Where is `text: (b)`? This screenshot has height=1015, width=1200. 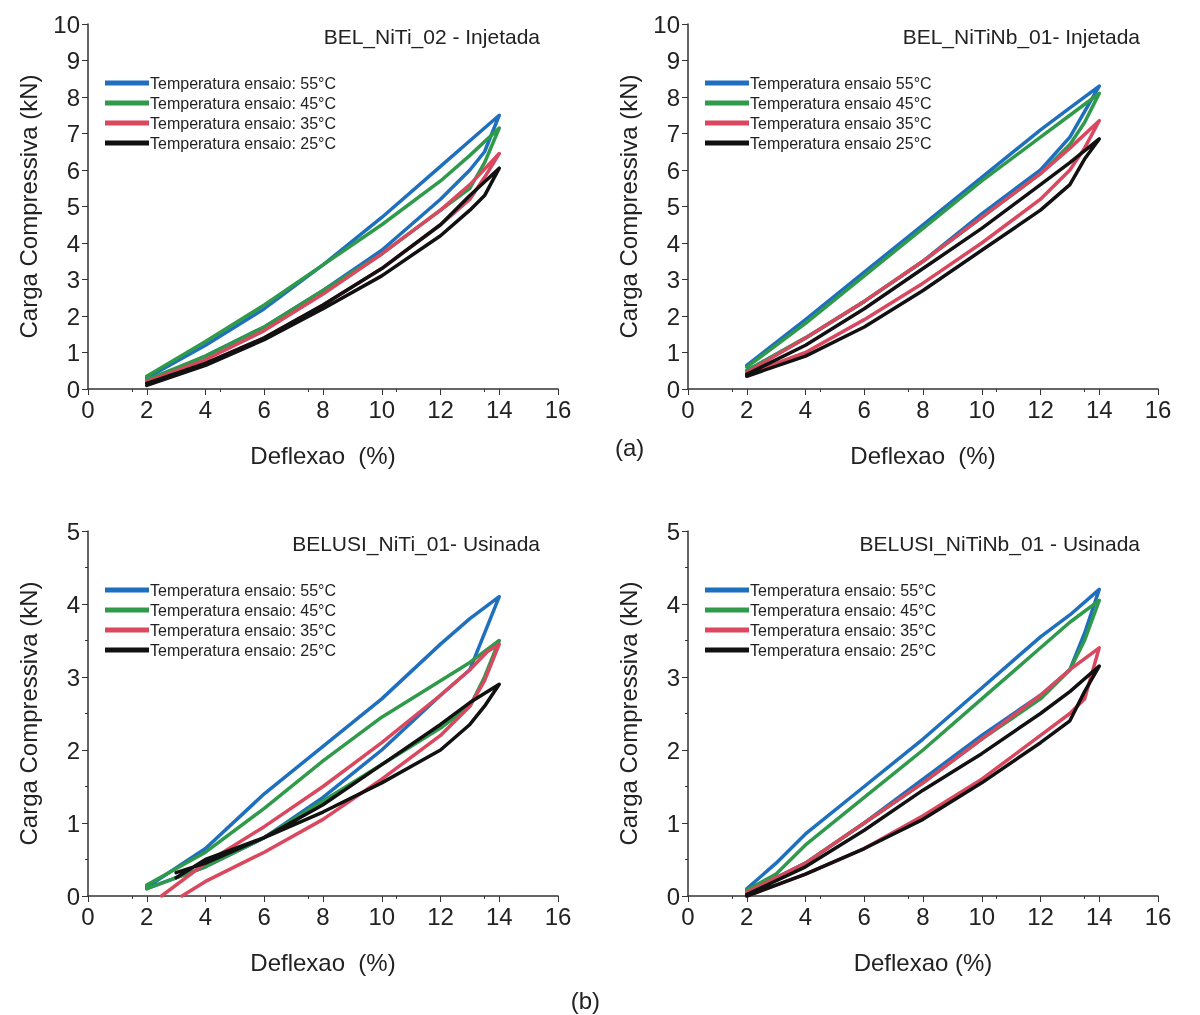 text: (b) is located at coordinates (585, 1000).